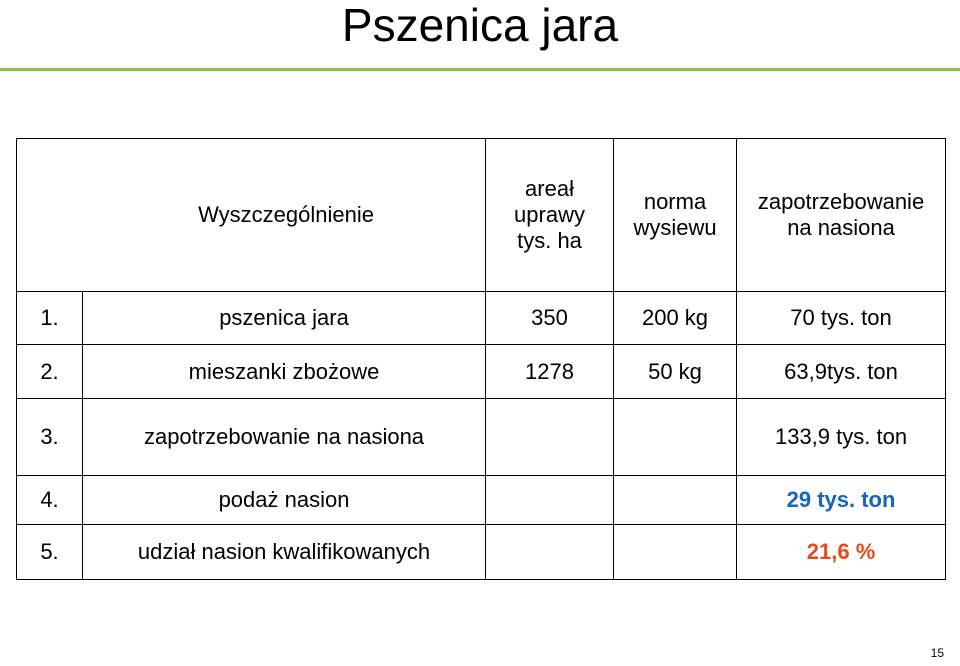  What do you see at coordinates (675, 215) in the screenshot?
I see `header-norm: norma wysiewu` at bounding box center [675, 215].